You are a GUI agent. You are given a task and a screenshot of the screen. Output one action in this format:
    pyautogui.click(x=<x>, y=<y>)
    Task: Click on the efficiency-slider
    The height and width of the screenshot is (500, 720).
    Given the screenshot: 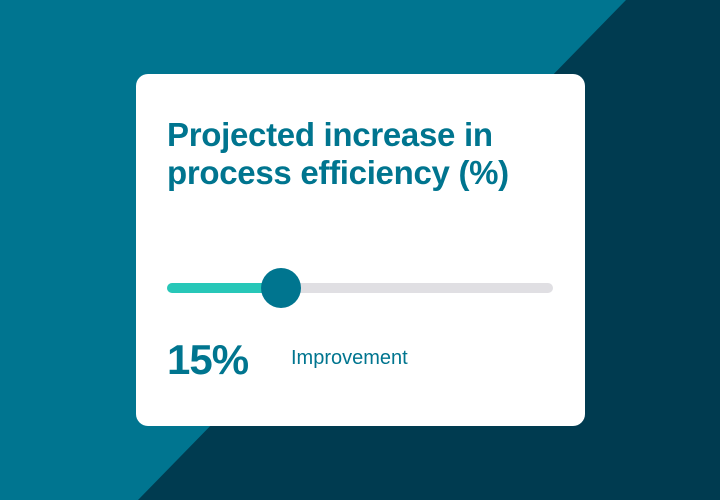 What is the action you would take?
    pyautogui.click(x=360, y=288)
    